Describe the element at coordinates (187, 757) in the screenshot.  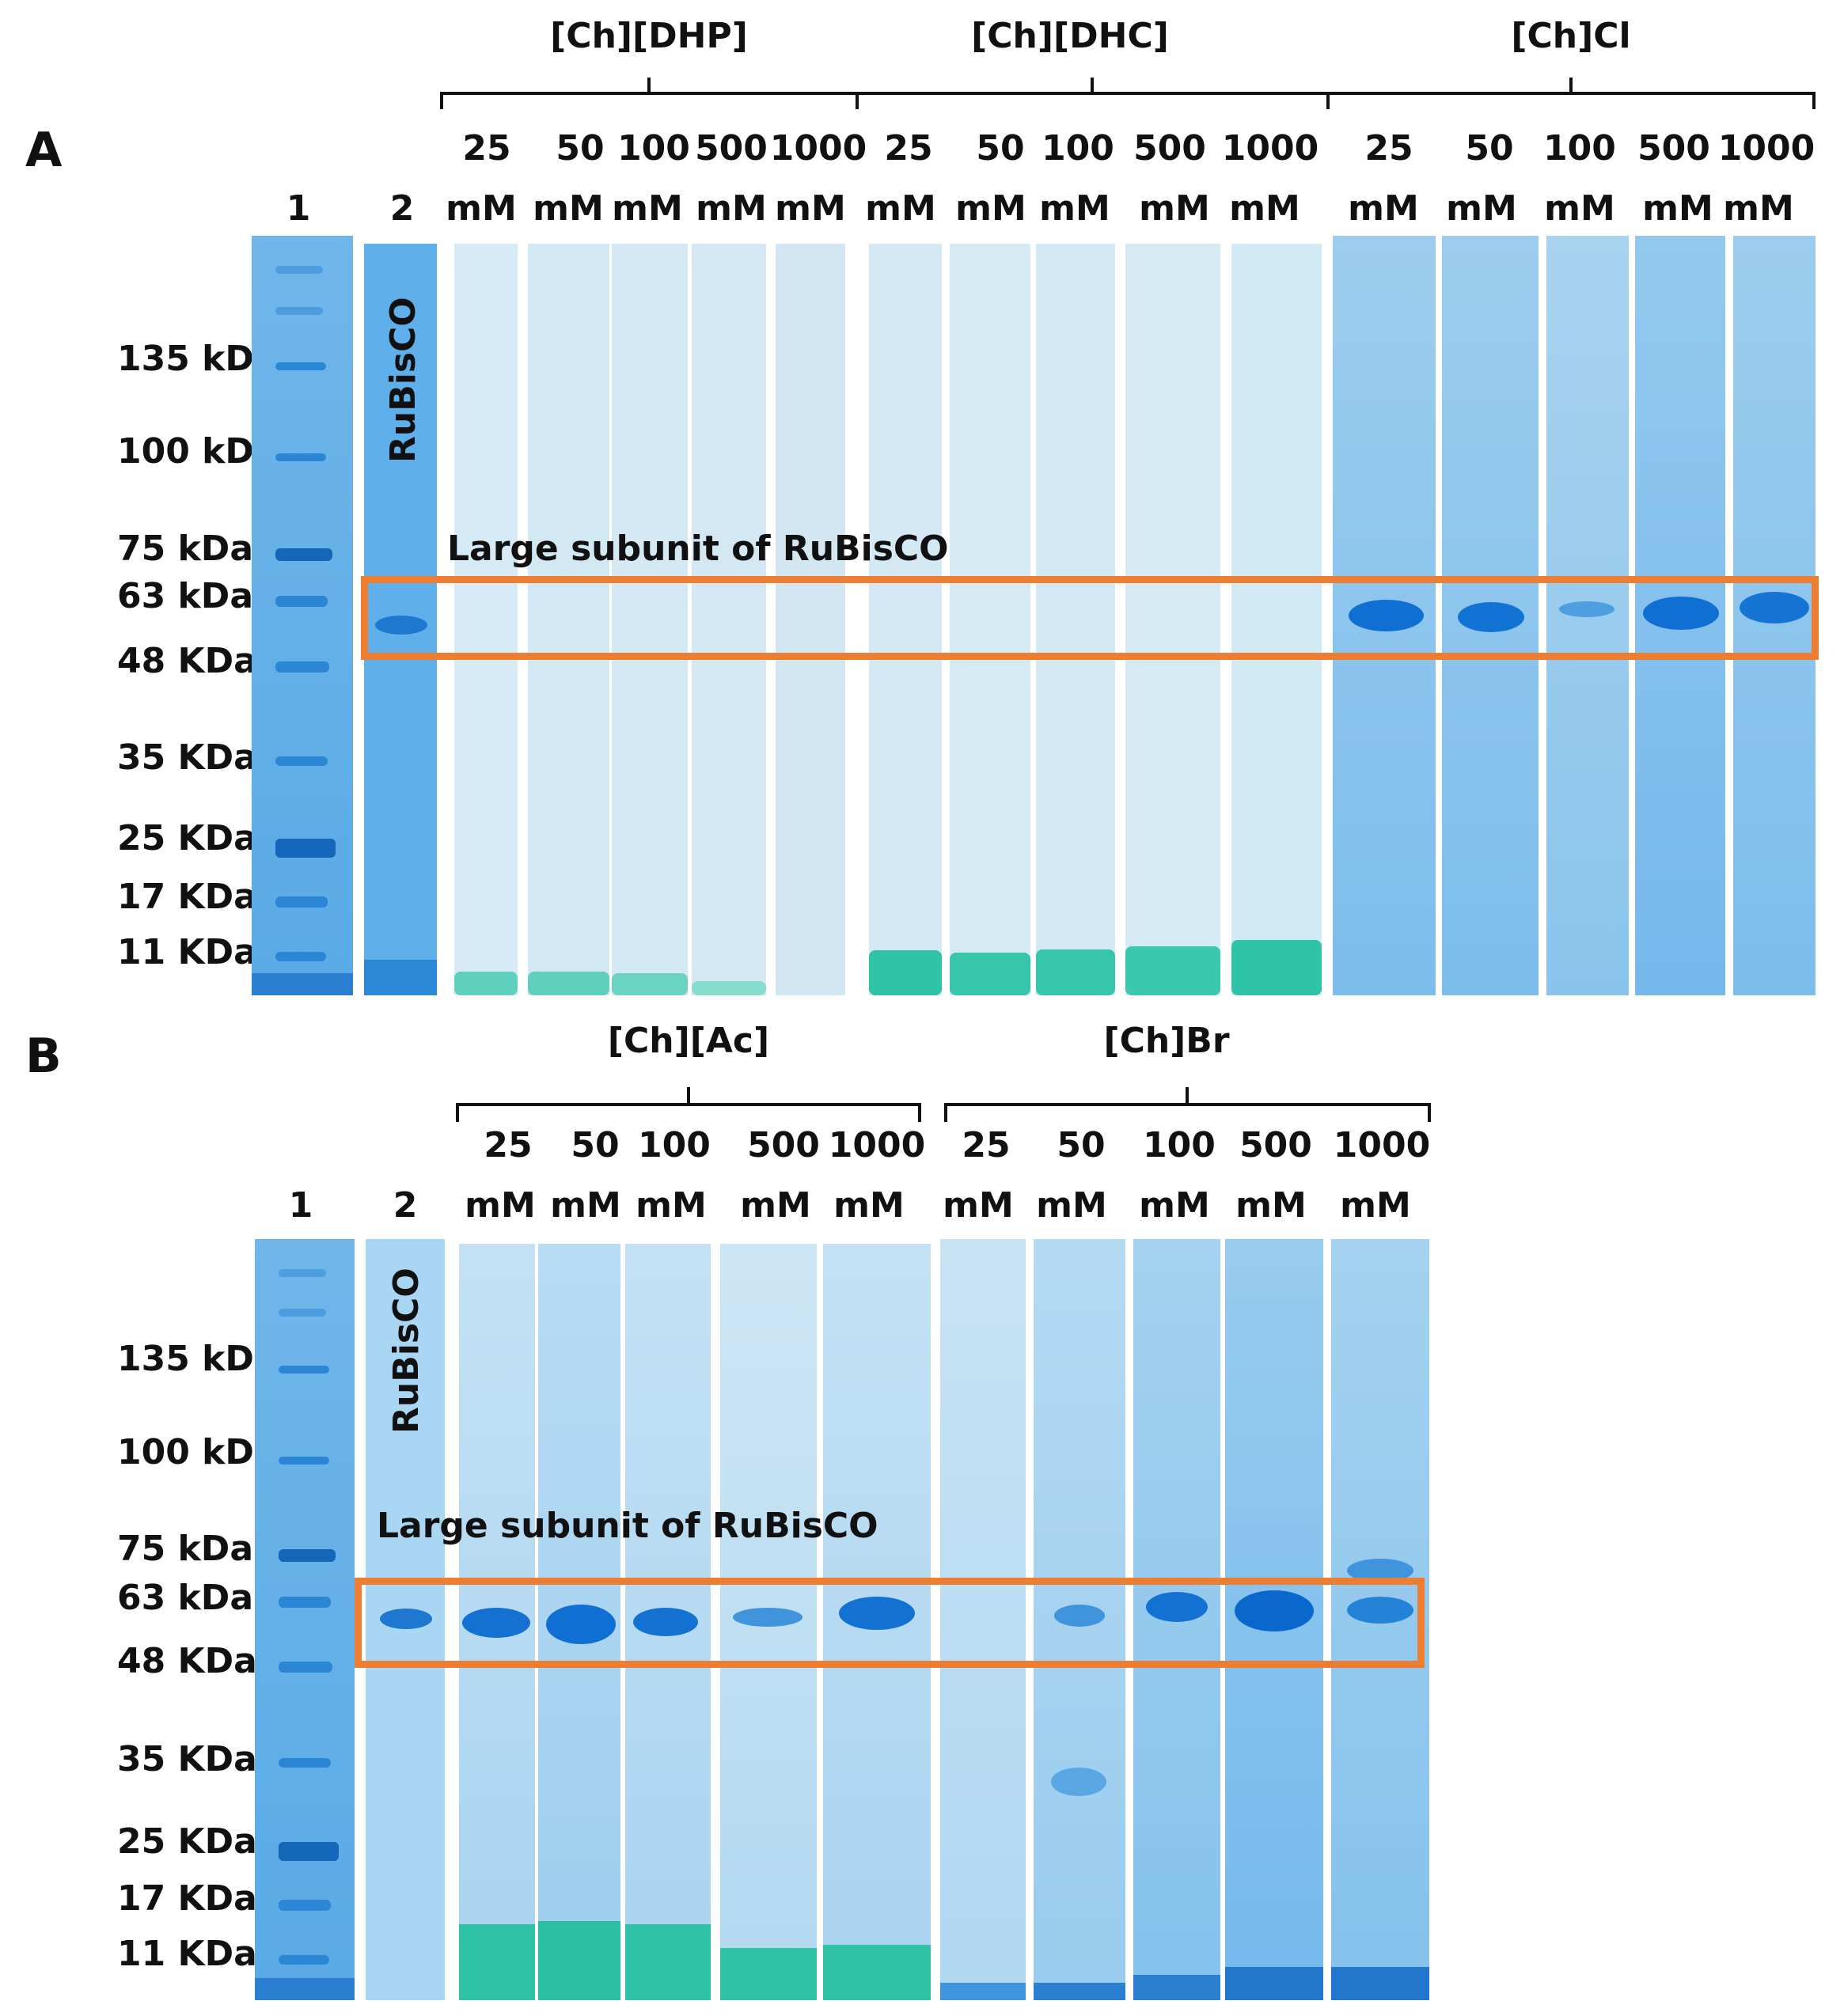
I see `marker-a-35: 35 KDa` at that location.